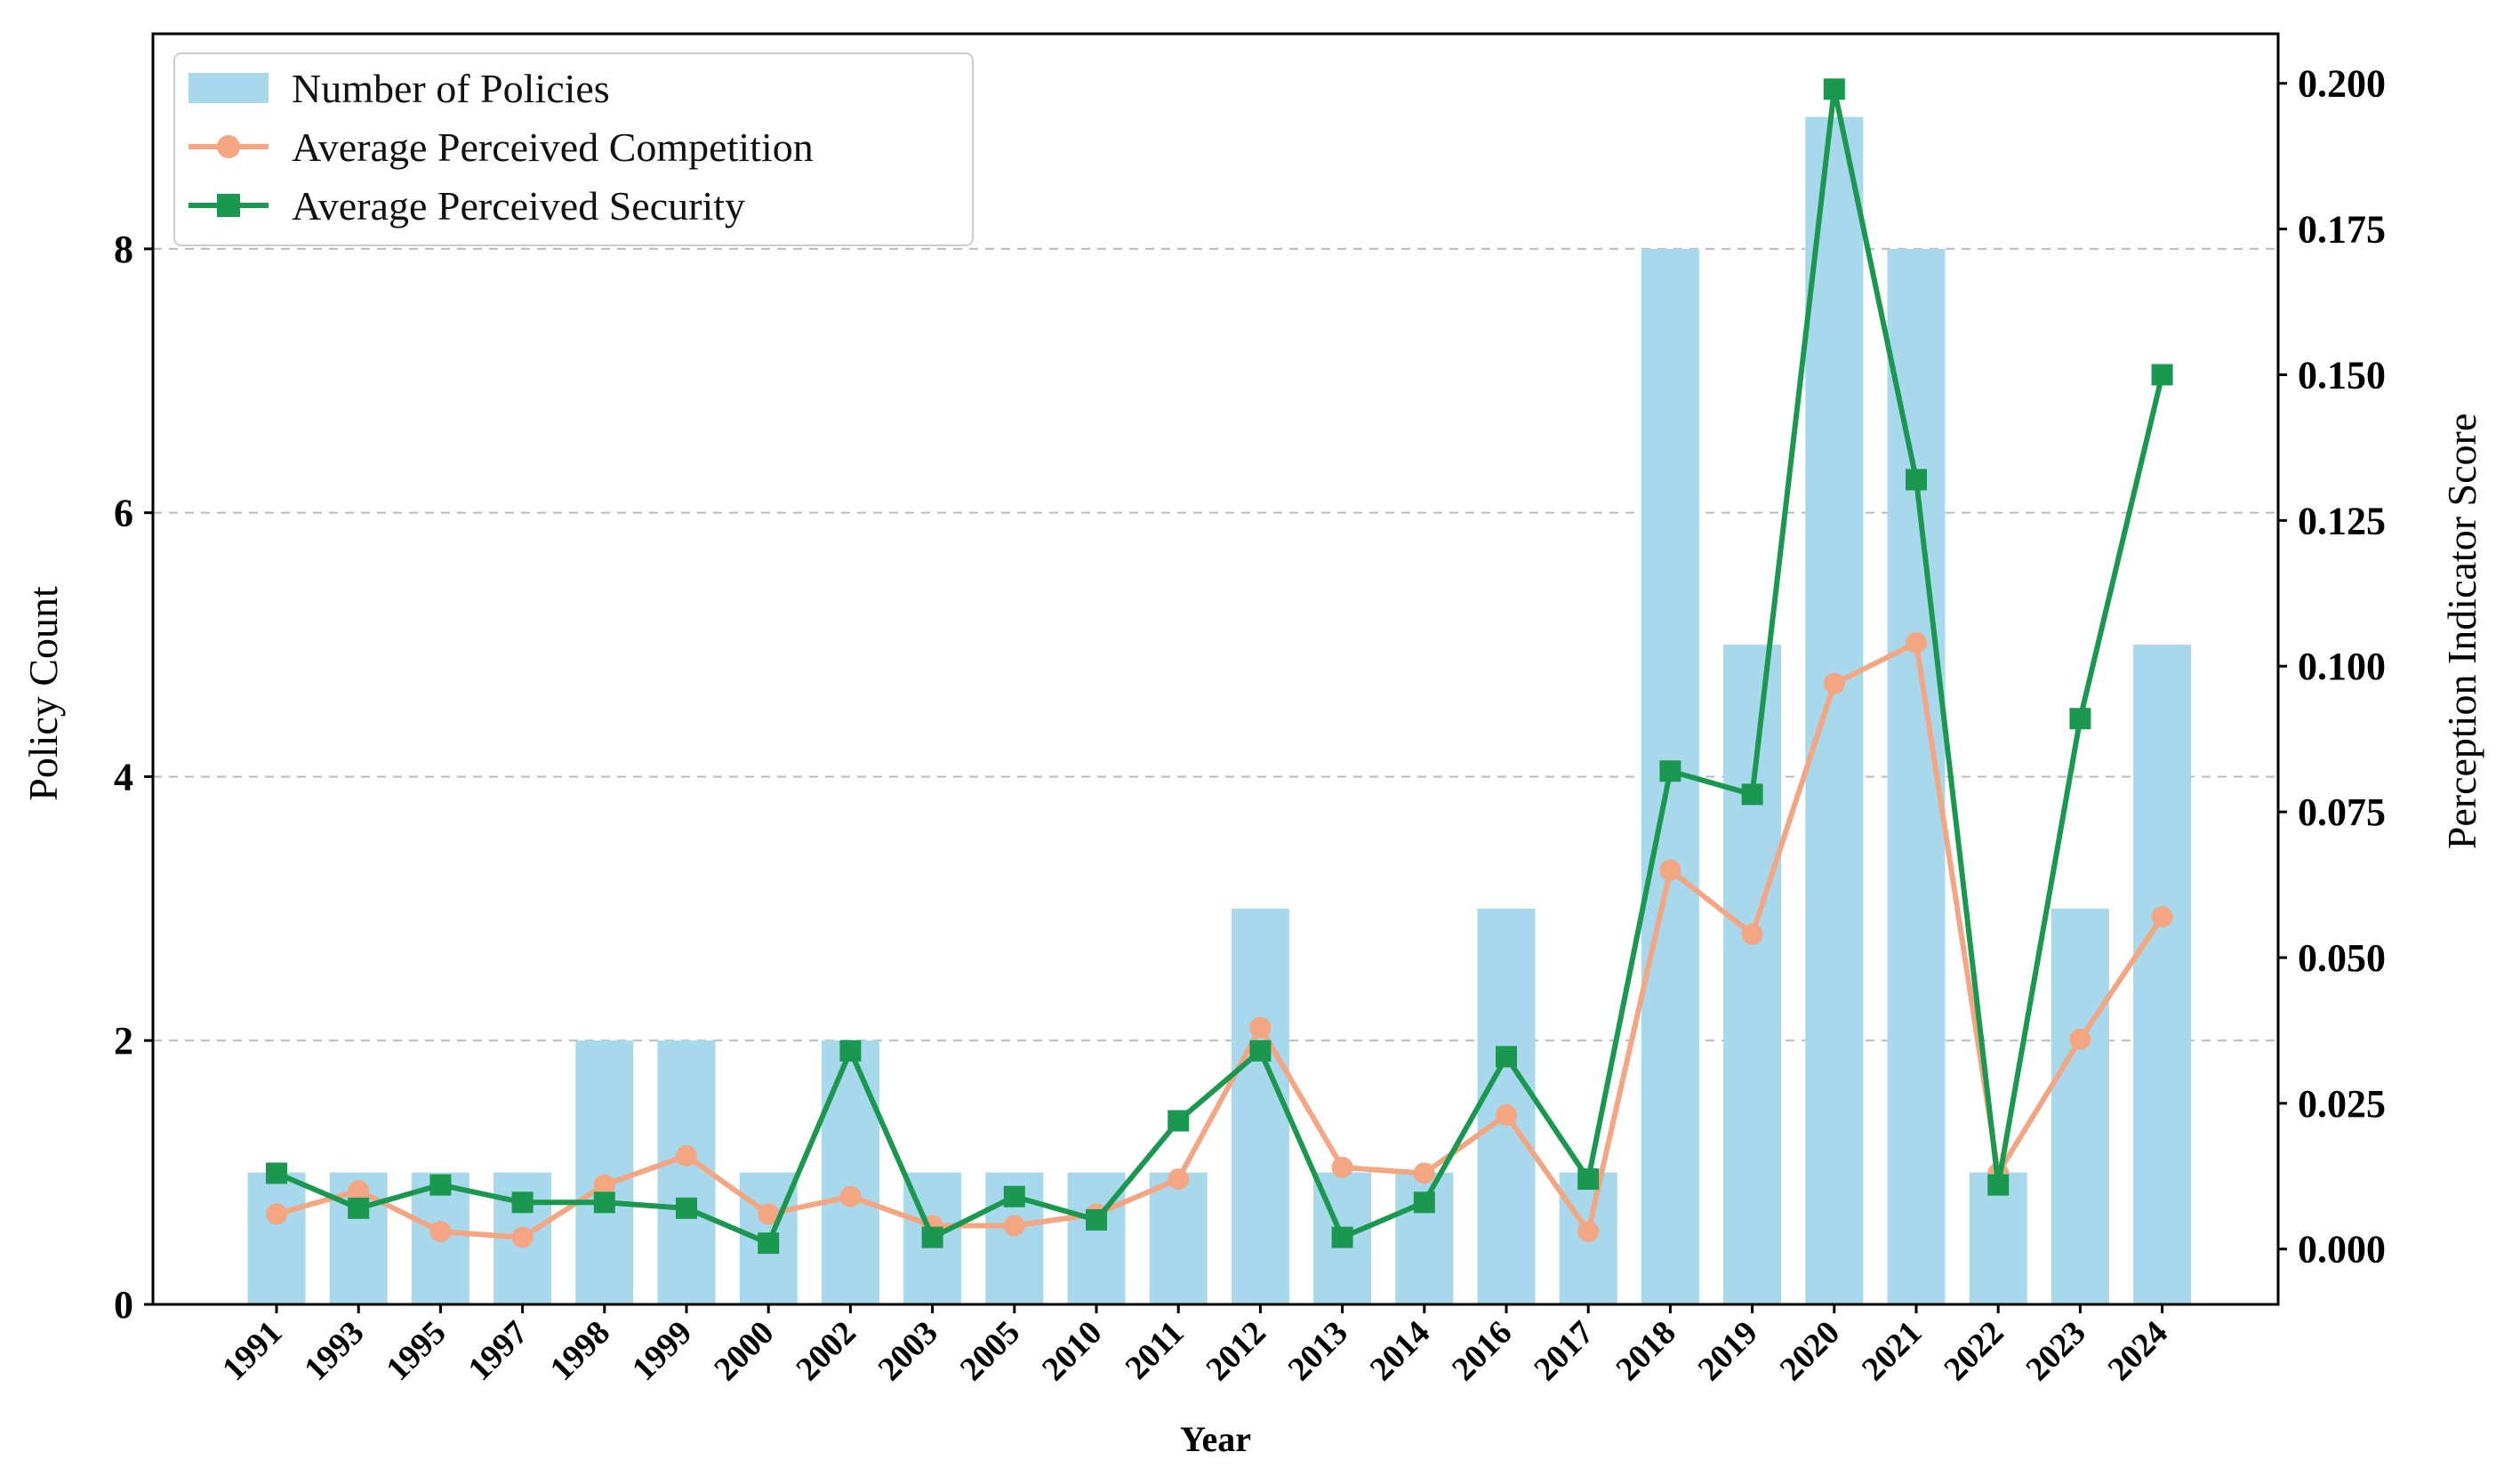  I want to click on x-tick-label-1991: 1991, so click(252, 1351).